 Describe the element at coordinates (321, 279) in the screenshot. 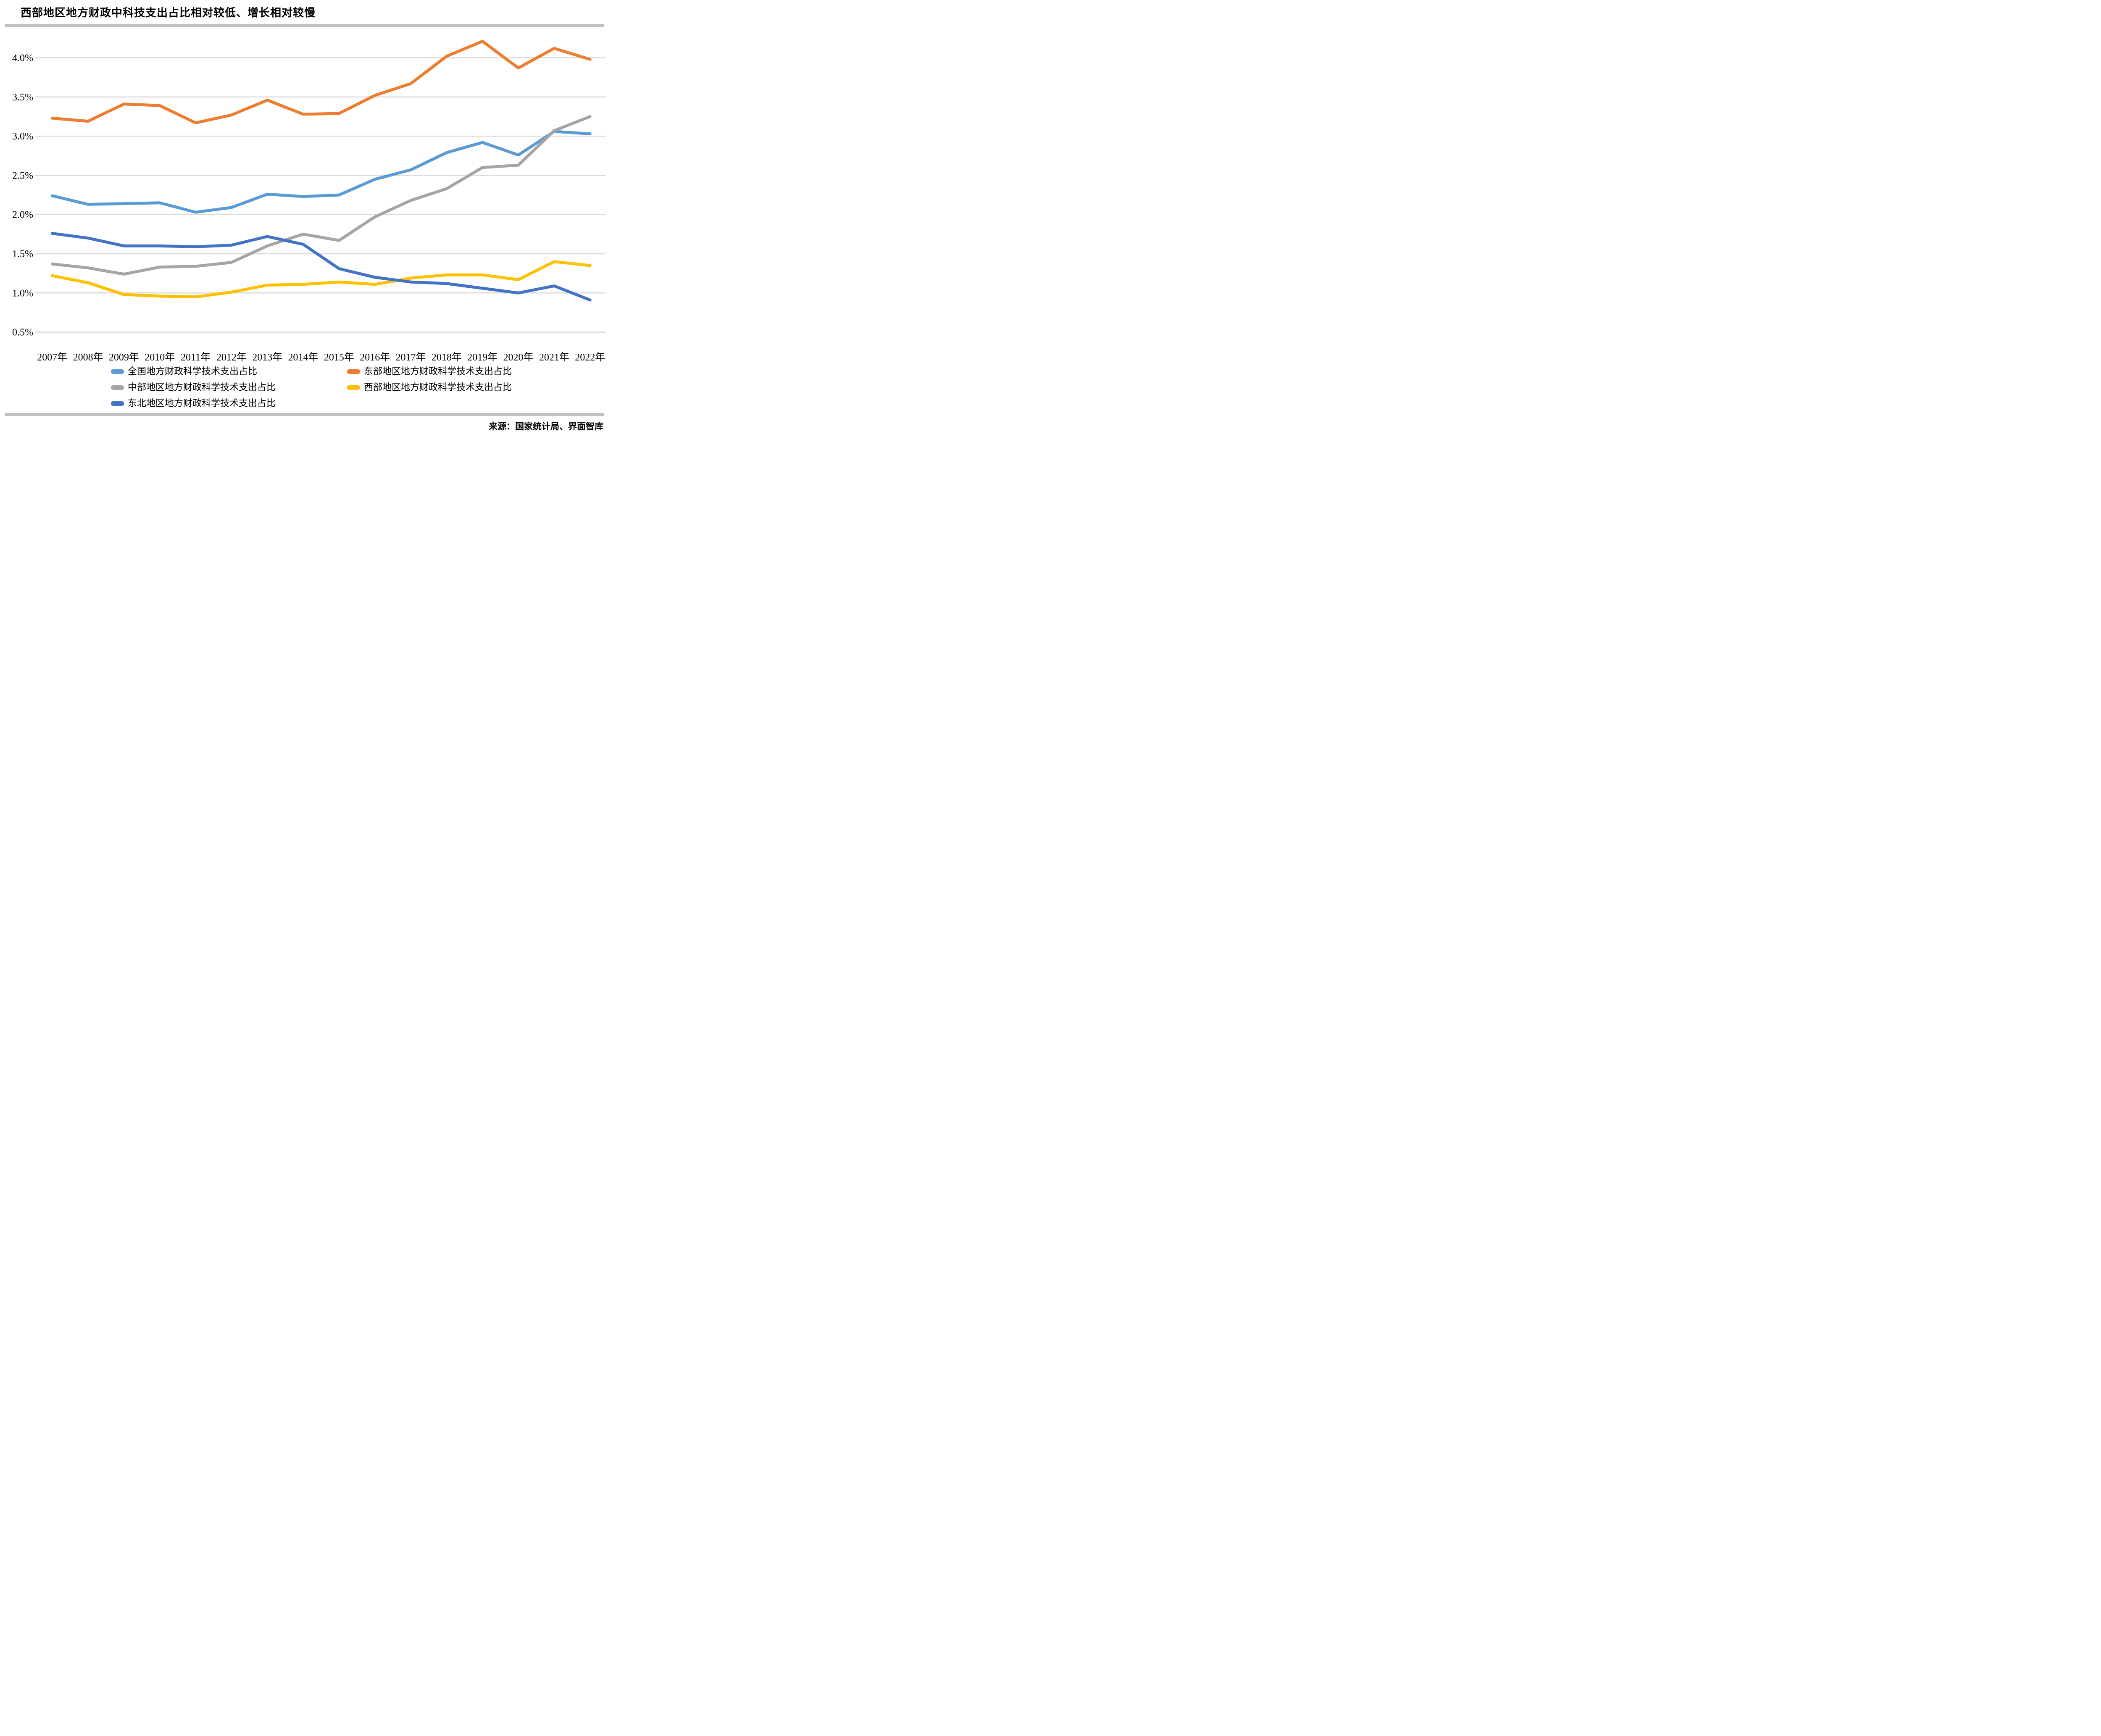

I see `series-line-west` at that location.